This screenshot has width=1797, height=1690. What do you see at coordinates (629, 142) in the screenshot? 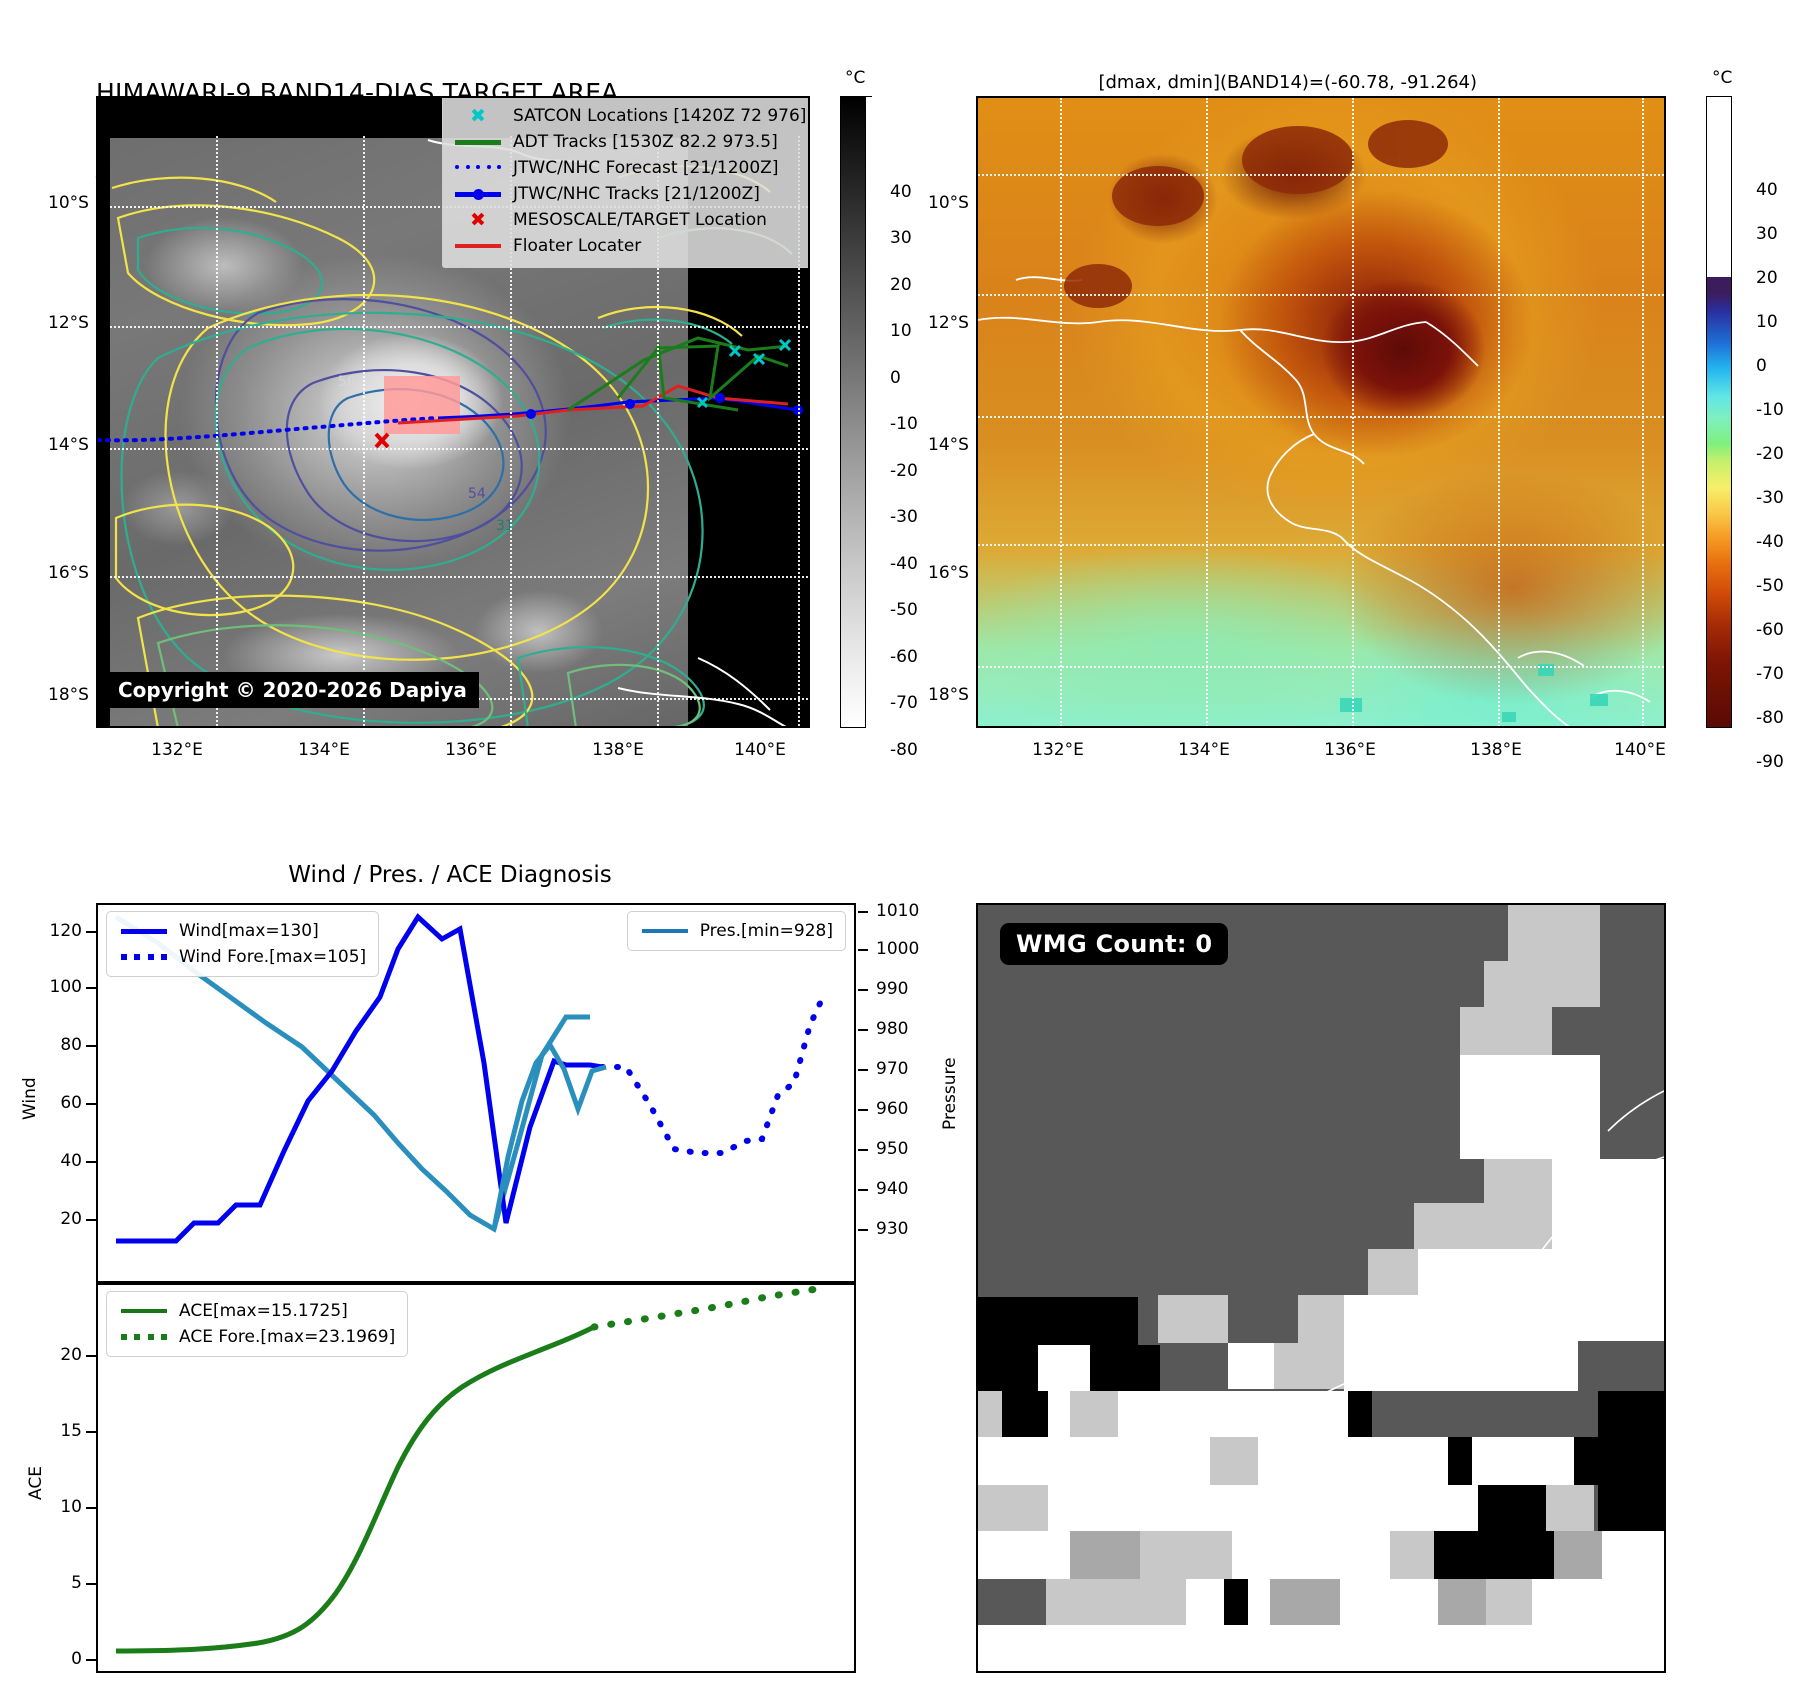
I see `legend-item-adt-tracks: ADT Tracks [1530Z 82.2 973.5]` at bounding box center [629, 142].